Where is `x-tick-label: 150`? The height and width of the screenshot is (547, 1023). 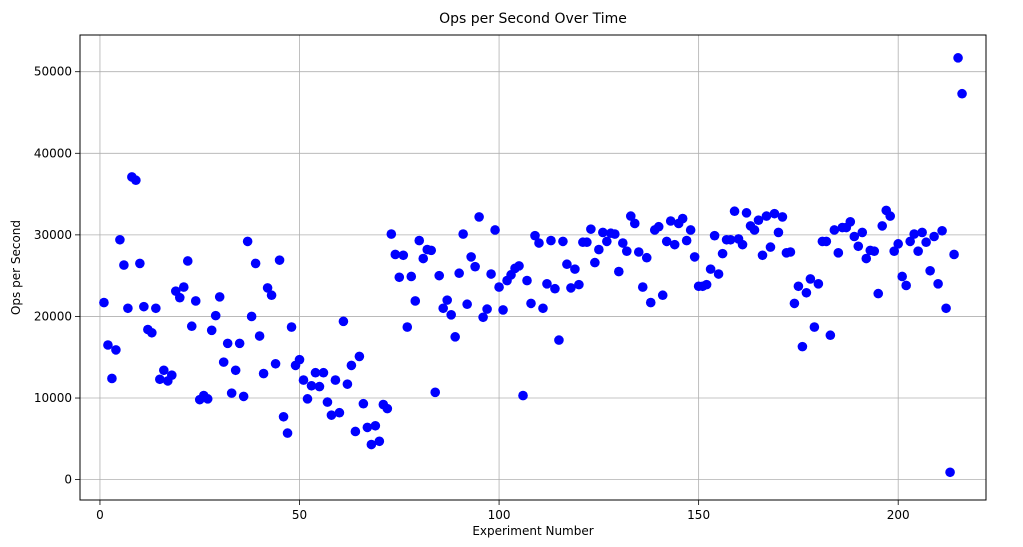 x-tick-label: 150 is located at coordinates (698, 515).